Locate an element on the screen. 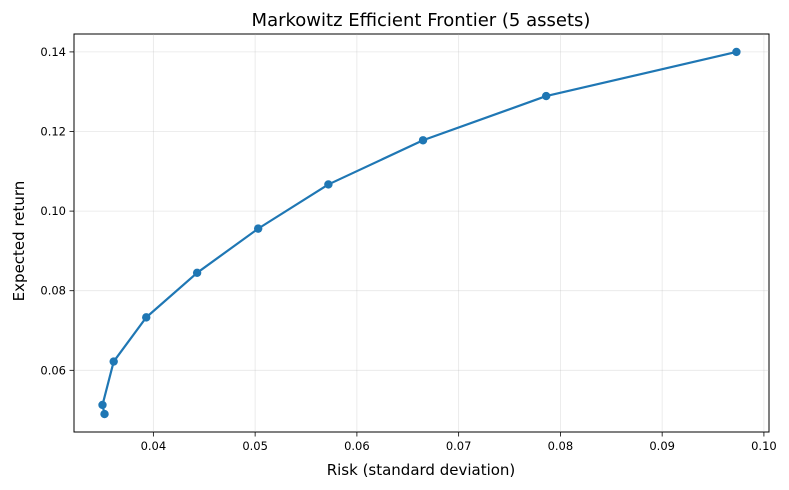  x-axis-label: Risk (standard deviation) is located at coordinates (421, 470).